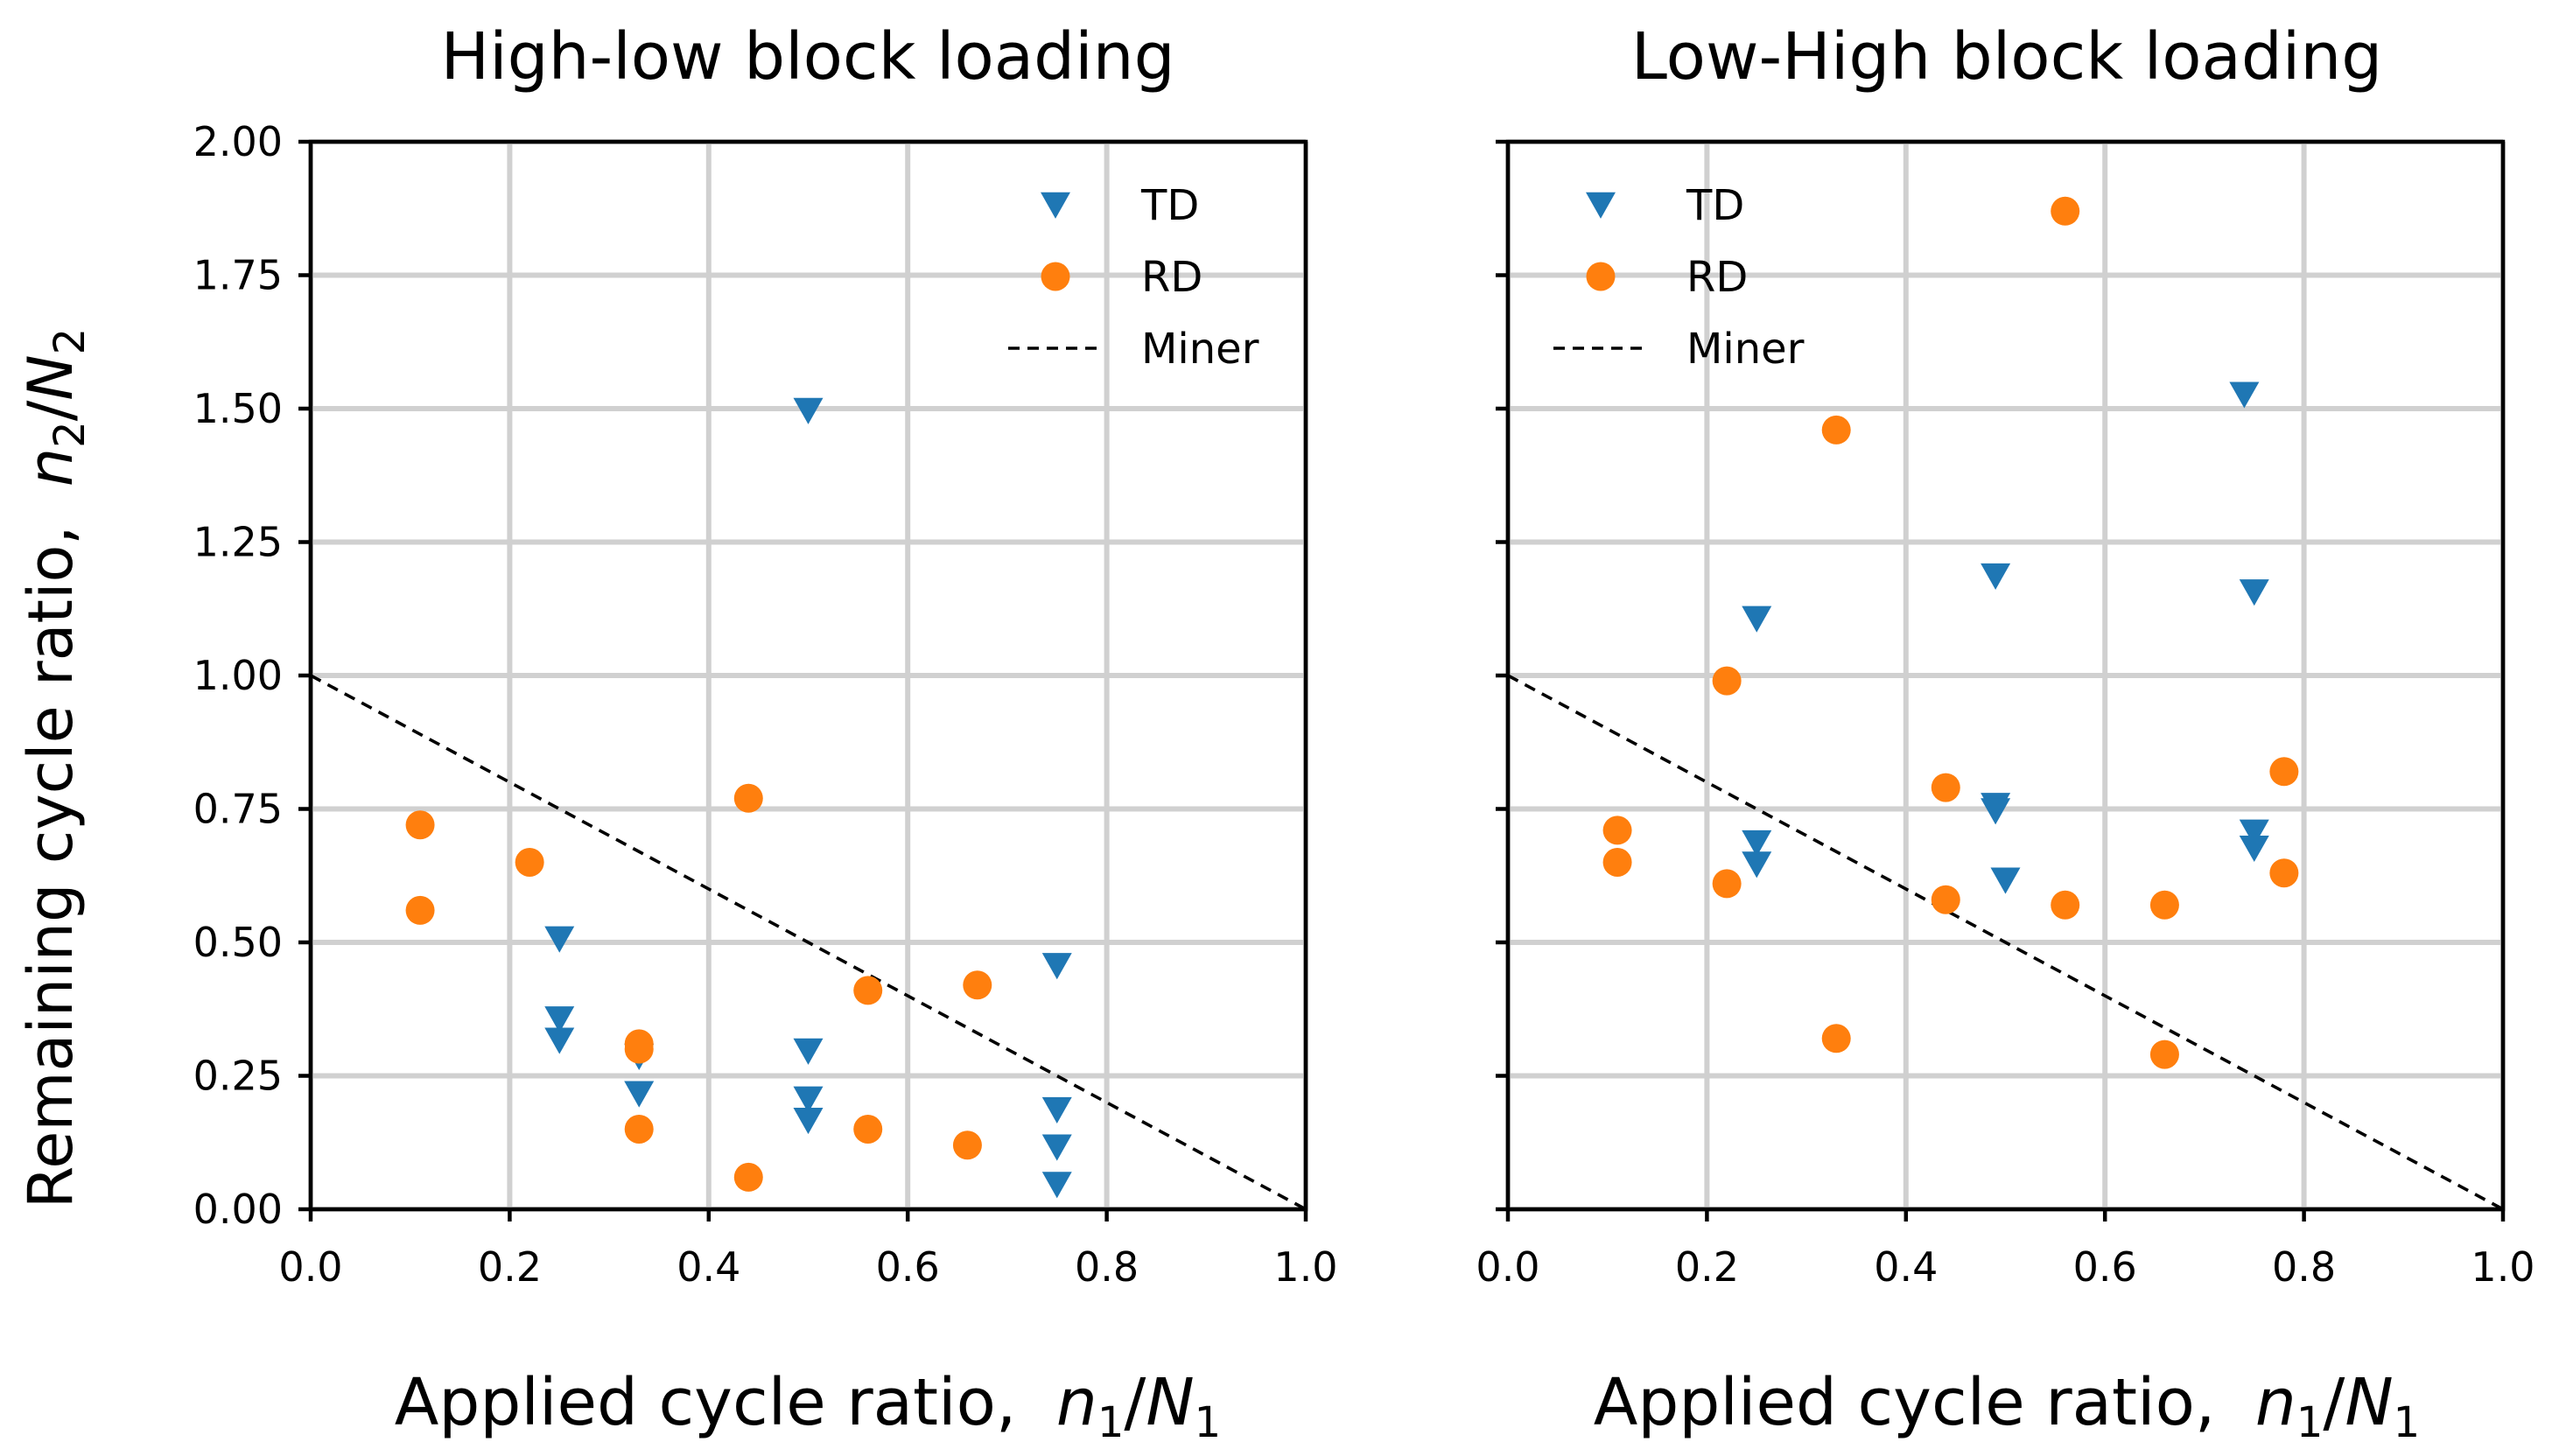  I want to click on chart-title: High-low block loading, so click(807, 56).